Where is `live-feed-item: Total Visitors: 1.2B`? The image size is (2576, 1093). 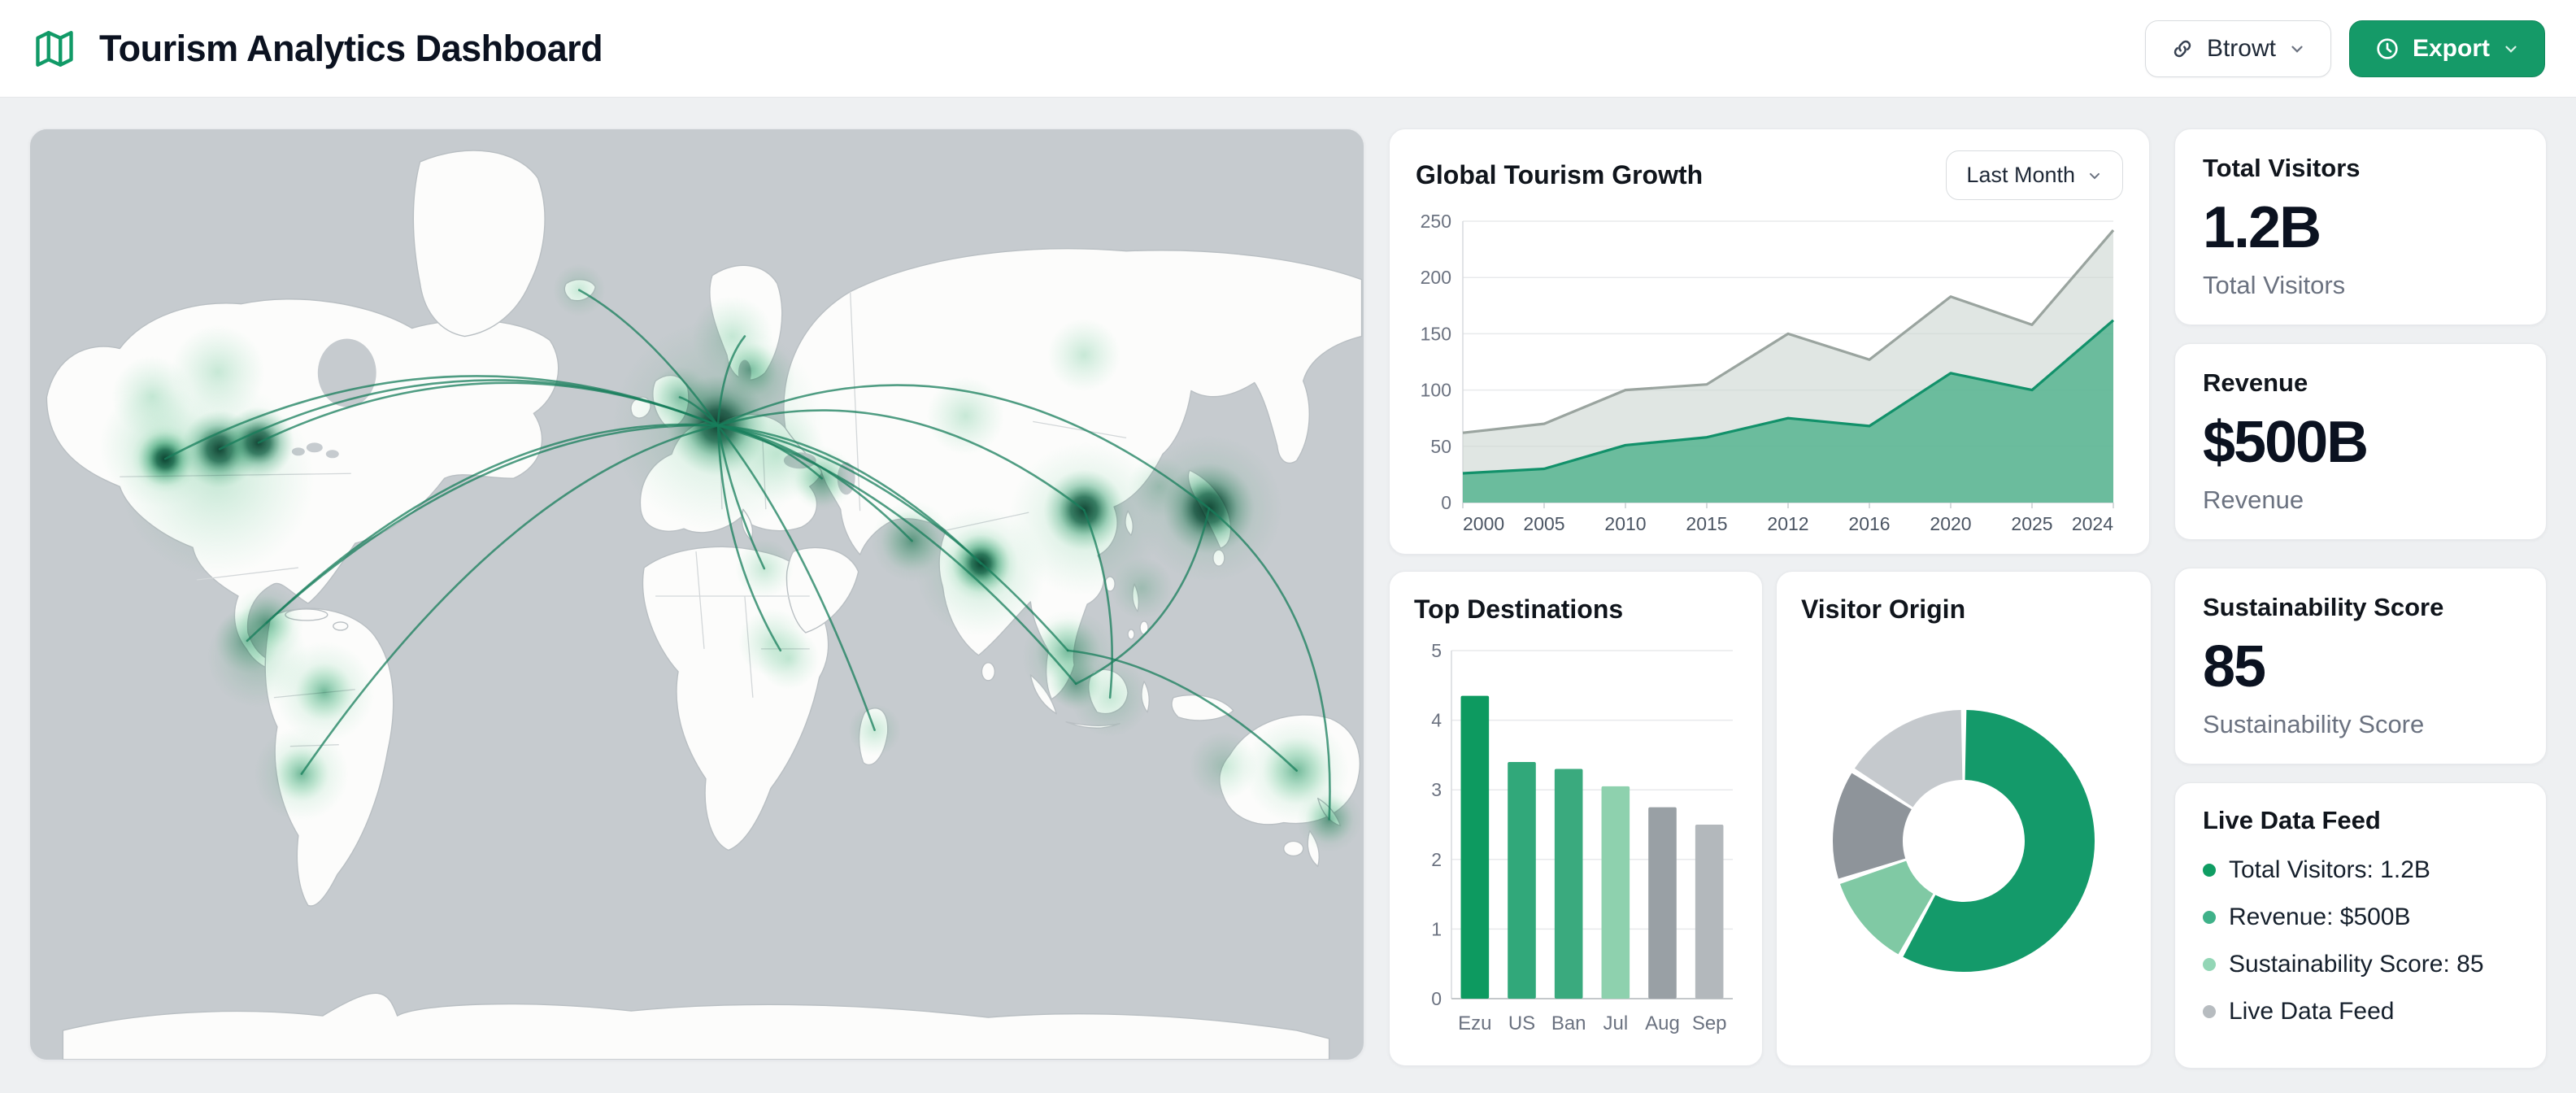 live-feed-item: Total Visitors: 1.2B is located at coordinates (2360, 870).